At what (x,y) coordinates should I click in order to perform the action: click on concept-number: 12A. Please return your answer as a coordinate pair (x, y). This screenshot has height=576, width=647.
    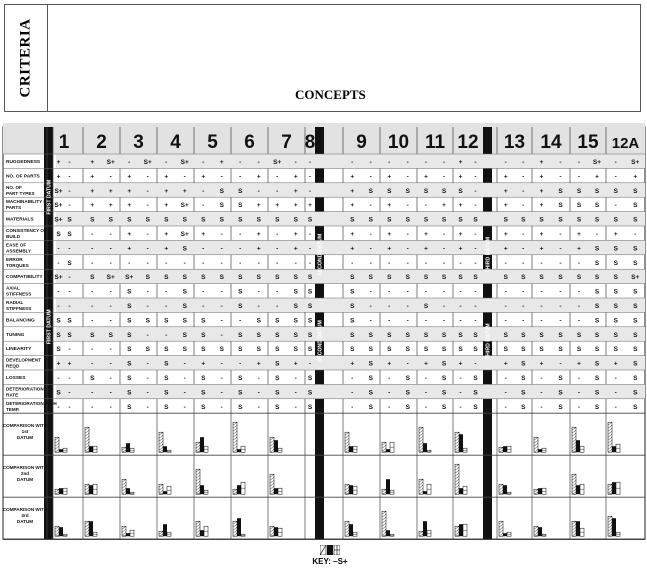
    Looking at the image, I should click on (626, 143).